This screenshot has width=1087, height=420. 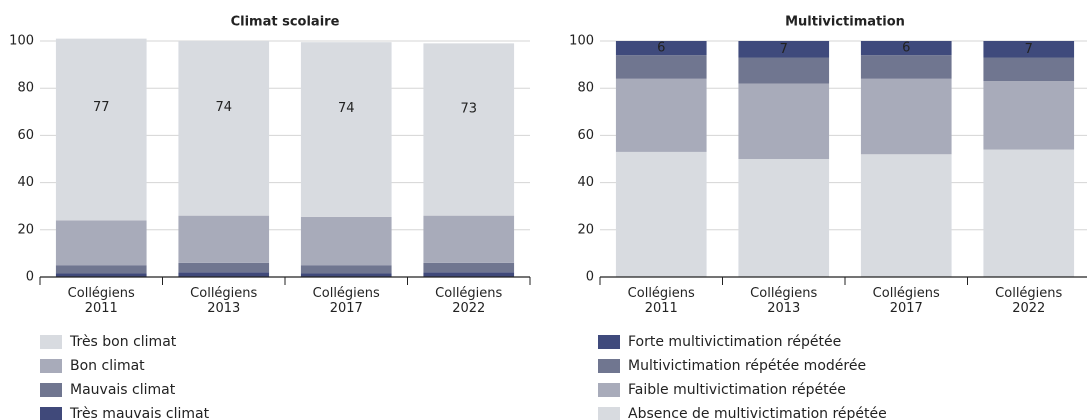 I want to click on legend-label: Forte multivictimation répétée, so click(x=734, y=342).